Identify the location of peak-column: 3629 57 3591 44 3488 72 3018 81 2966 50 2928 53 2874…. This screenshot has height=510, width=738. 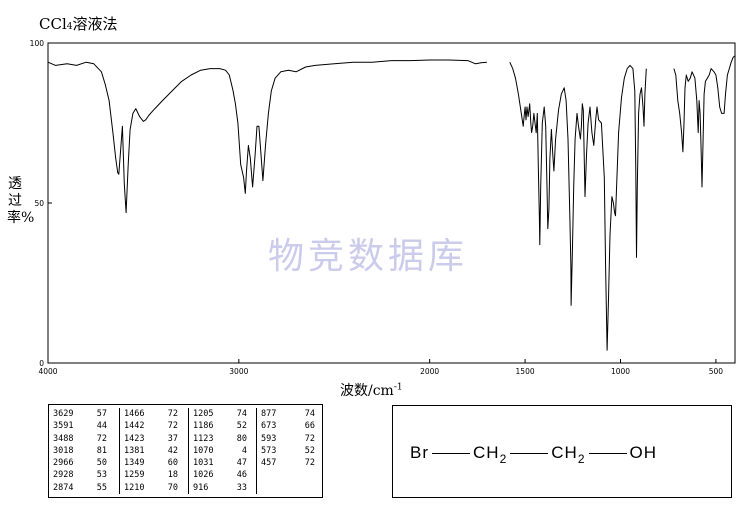
(84, 451).